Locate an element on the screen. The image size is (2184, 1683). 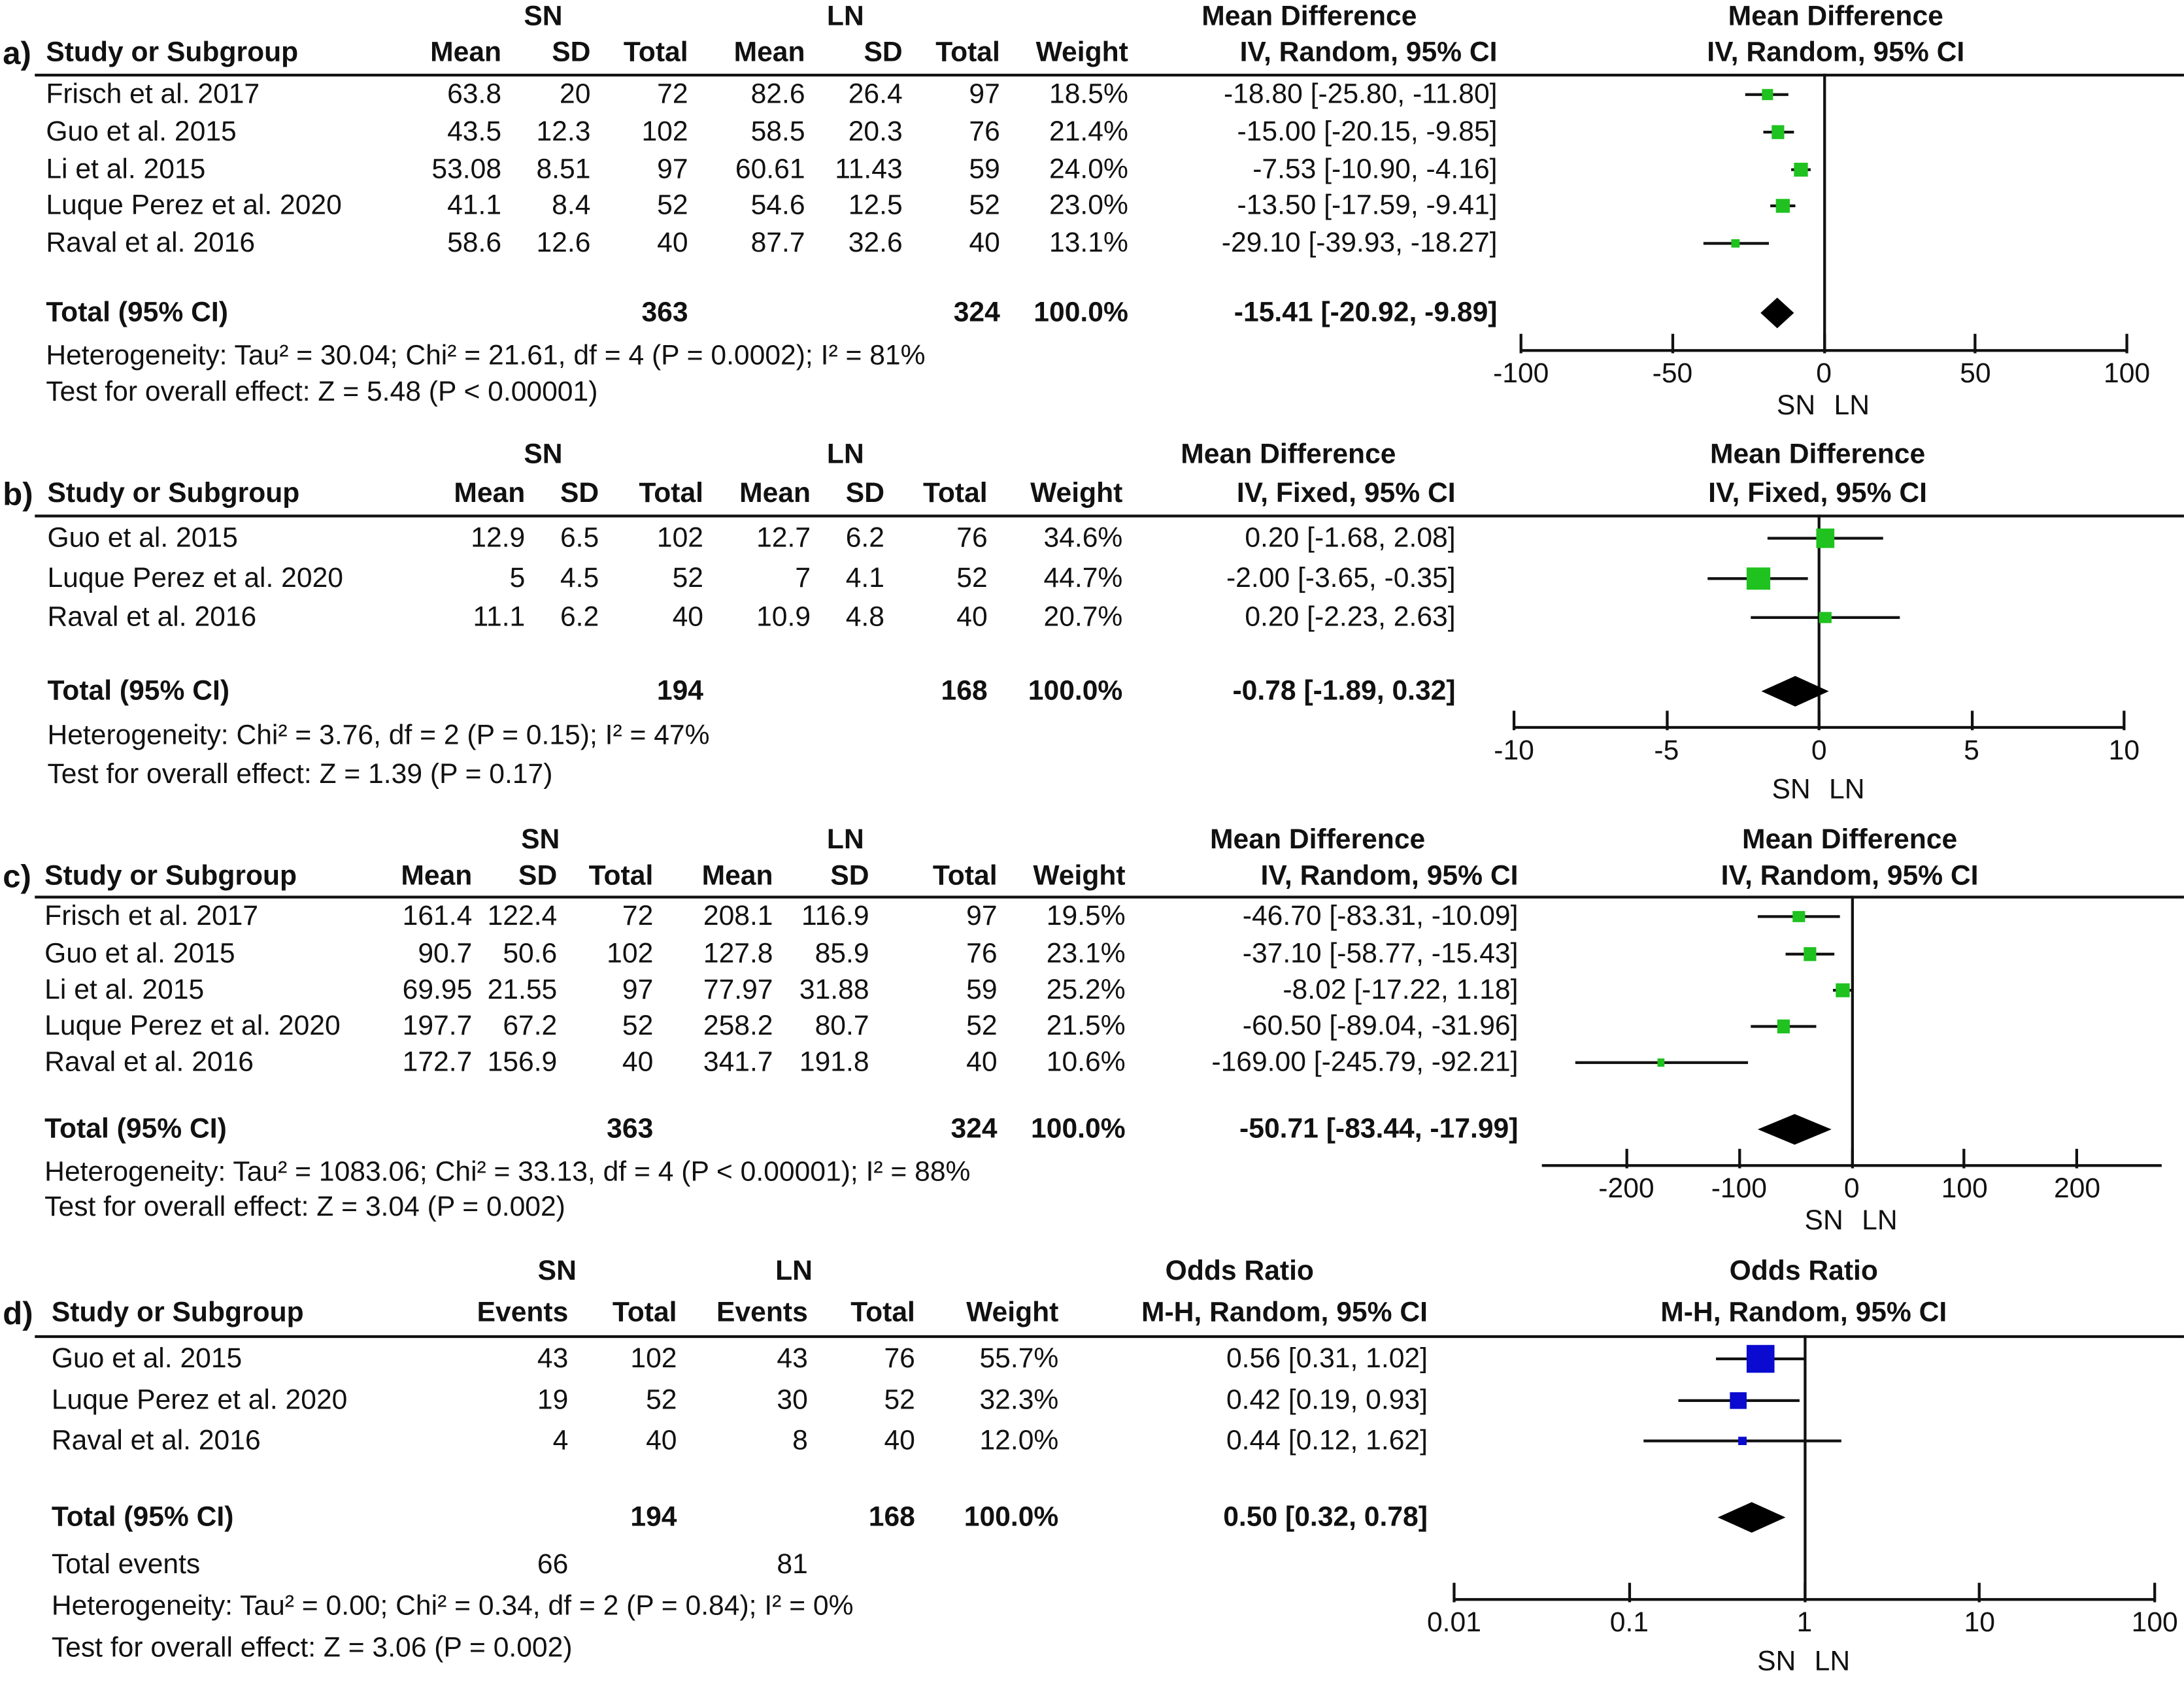
table-cell: 20.3 is located at coordinates (875, 132).